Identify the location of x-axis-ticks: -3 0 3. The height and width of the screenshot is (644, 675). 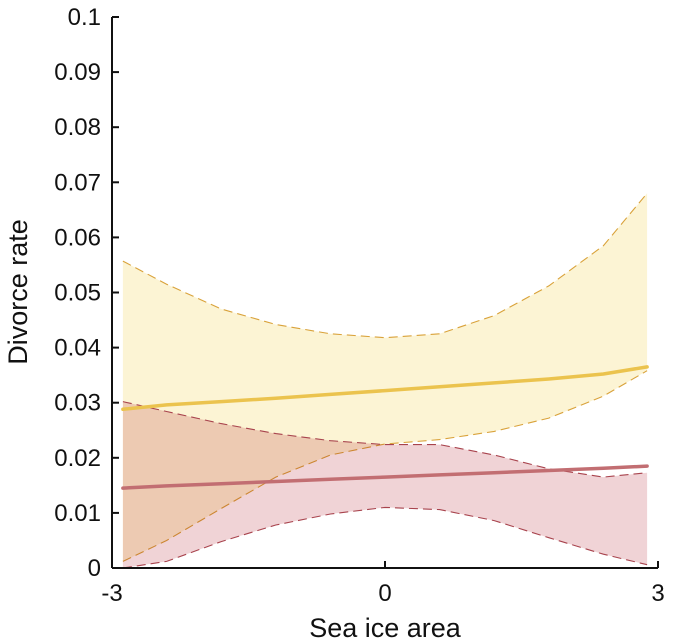
(383, 584).